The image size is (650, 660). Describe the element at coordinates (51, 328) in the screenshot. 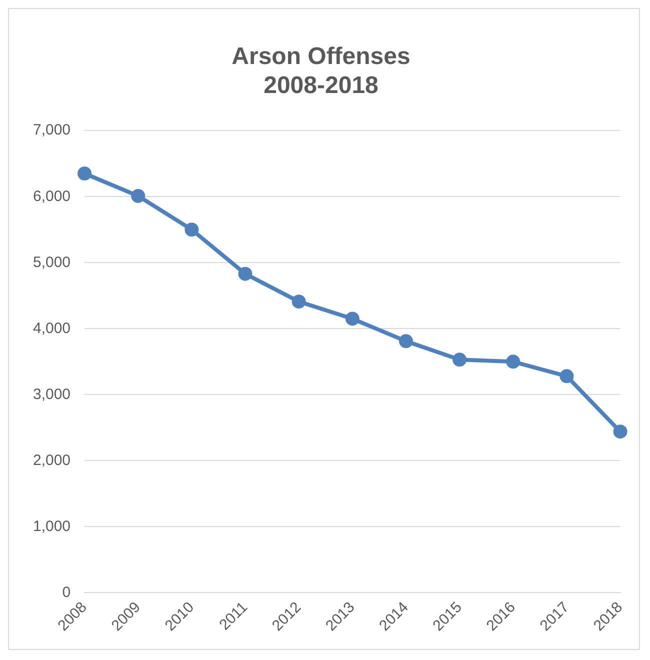

I see `y-tick-label: 4,000` at that location.